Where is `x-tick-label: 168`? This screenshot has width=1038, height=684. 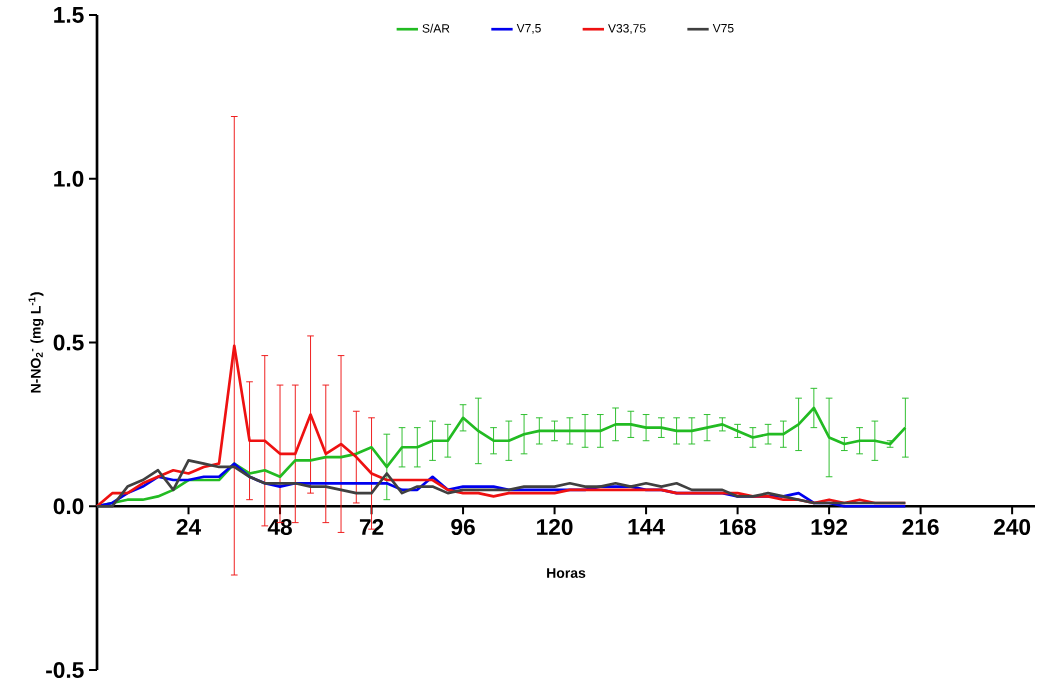 x-tick-label: 168 is located at coordinates (738, 526).